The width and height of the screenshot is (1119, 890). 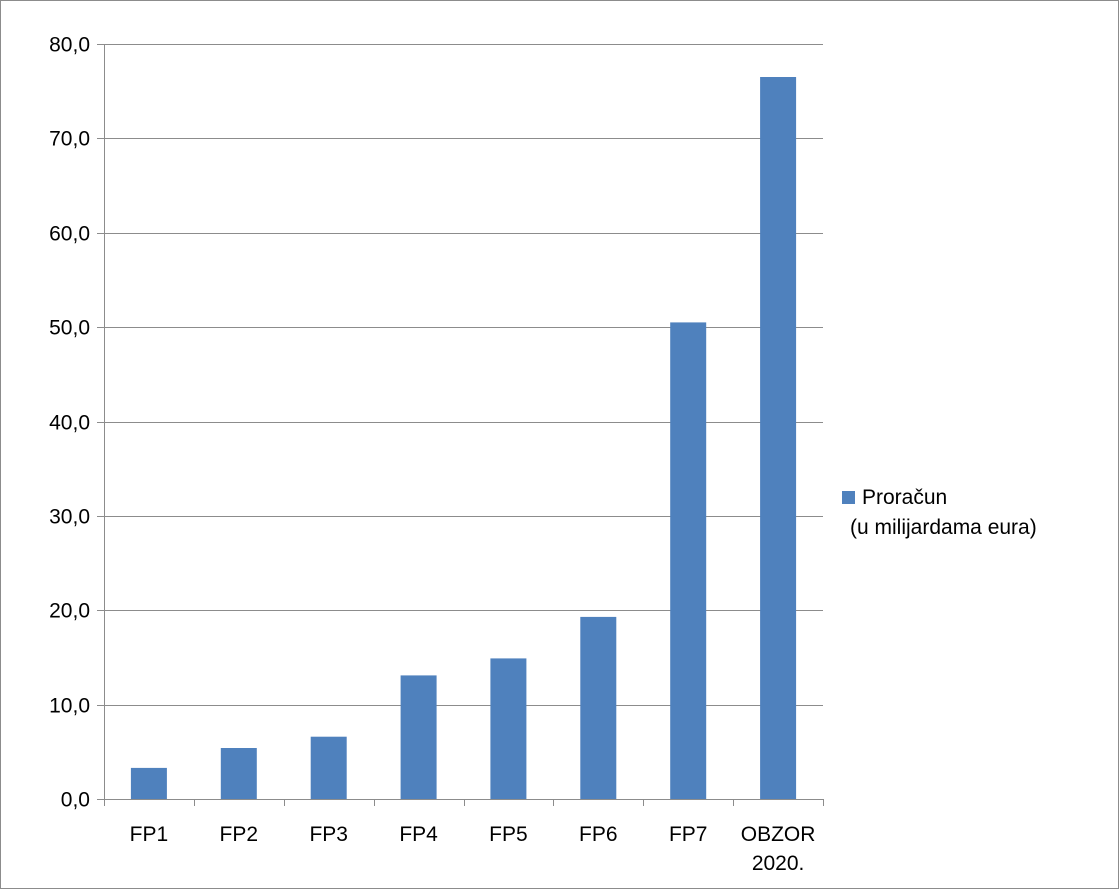 What do you see at coordinates (943, 512) in the screenshot?
I see `legend-label: Proračun (u milijardama eura)` at bounding box center [943, 512].